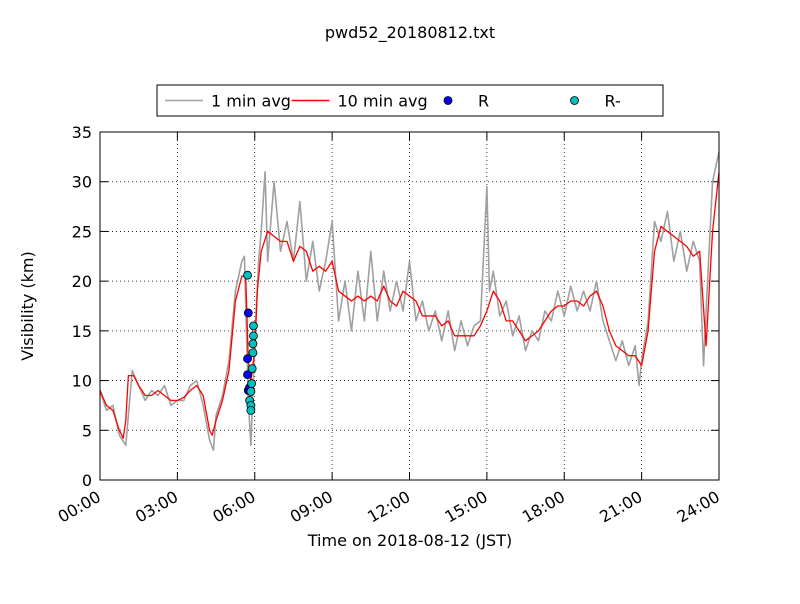 This screenshot has height=604, width=800. I want to click on y-tick-label: 20, so click(82, 281).